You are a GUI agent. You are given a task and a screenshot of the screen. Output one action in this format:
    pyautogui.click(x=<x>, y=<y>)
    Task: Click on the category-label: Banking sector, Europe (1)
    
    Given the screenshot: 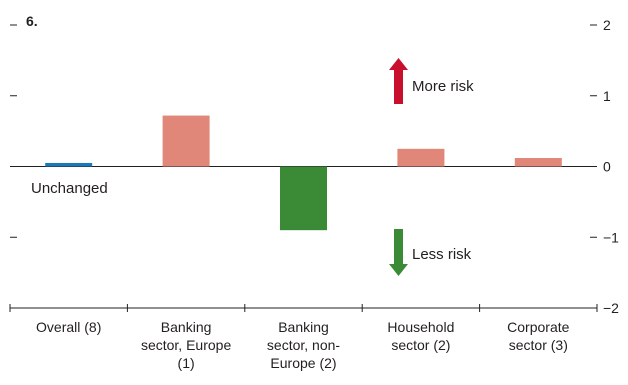 What is the action you would take?
    pyautogui.click(x=186, y=345)
    